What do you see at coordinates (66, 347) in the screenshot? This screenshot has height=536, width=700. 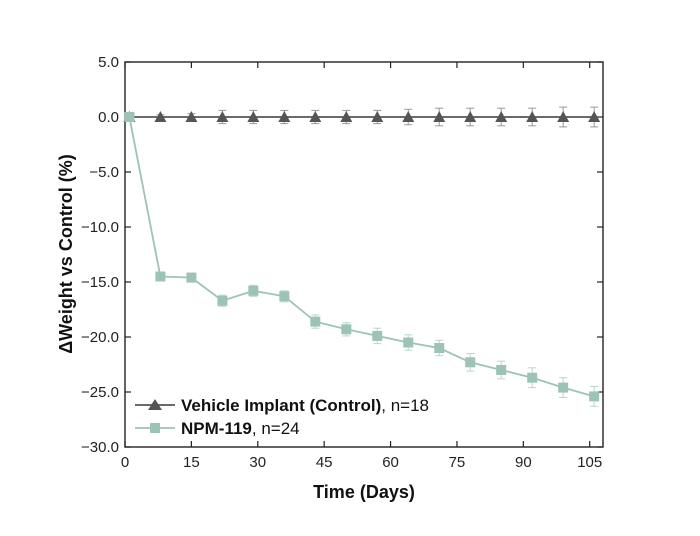 I see `y-axis-delta: Δ` at bounding box center [66, 347].